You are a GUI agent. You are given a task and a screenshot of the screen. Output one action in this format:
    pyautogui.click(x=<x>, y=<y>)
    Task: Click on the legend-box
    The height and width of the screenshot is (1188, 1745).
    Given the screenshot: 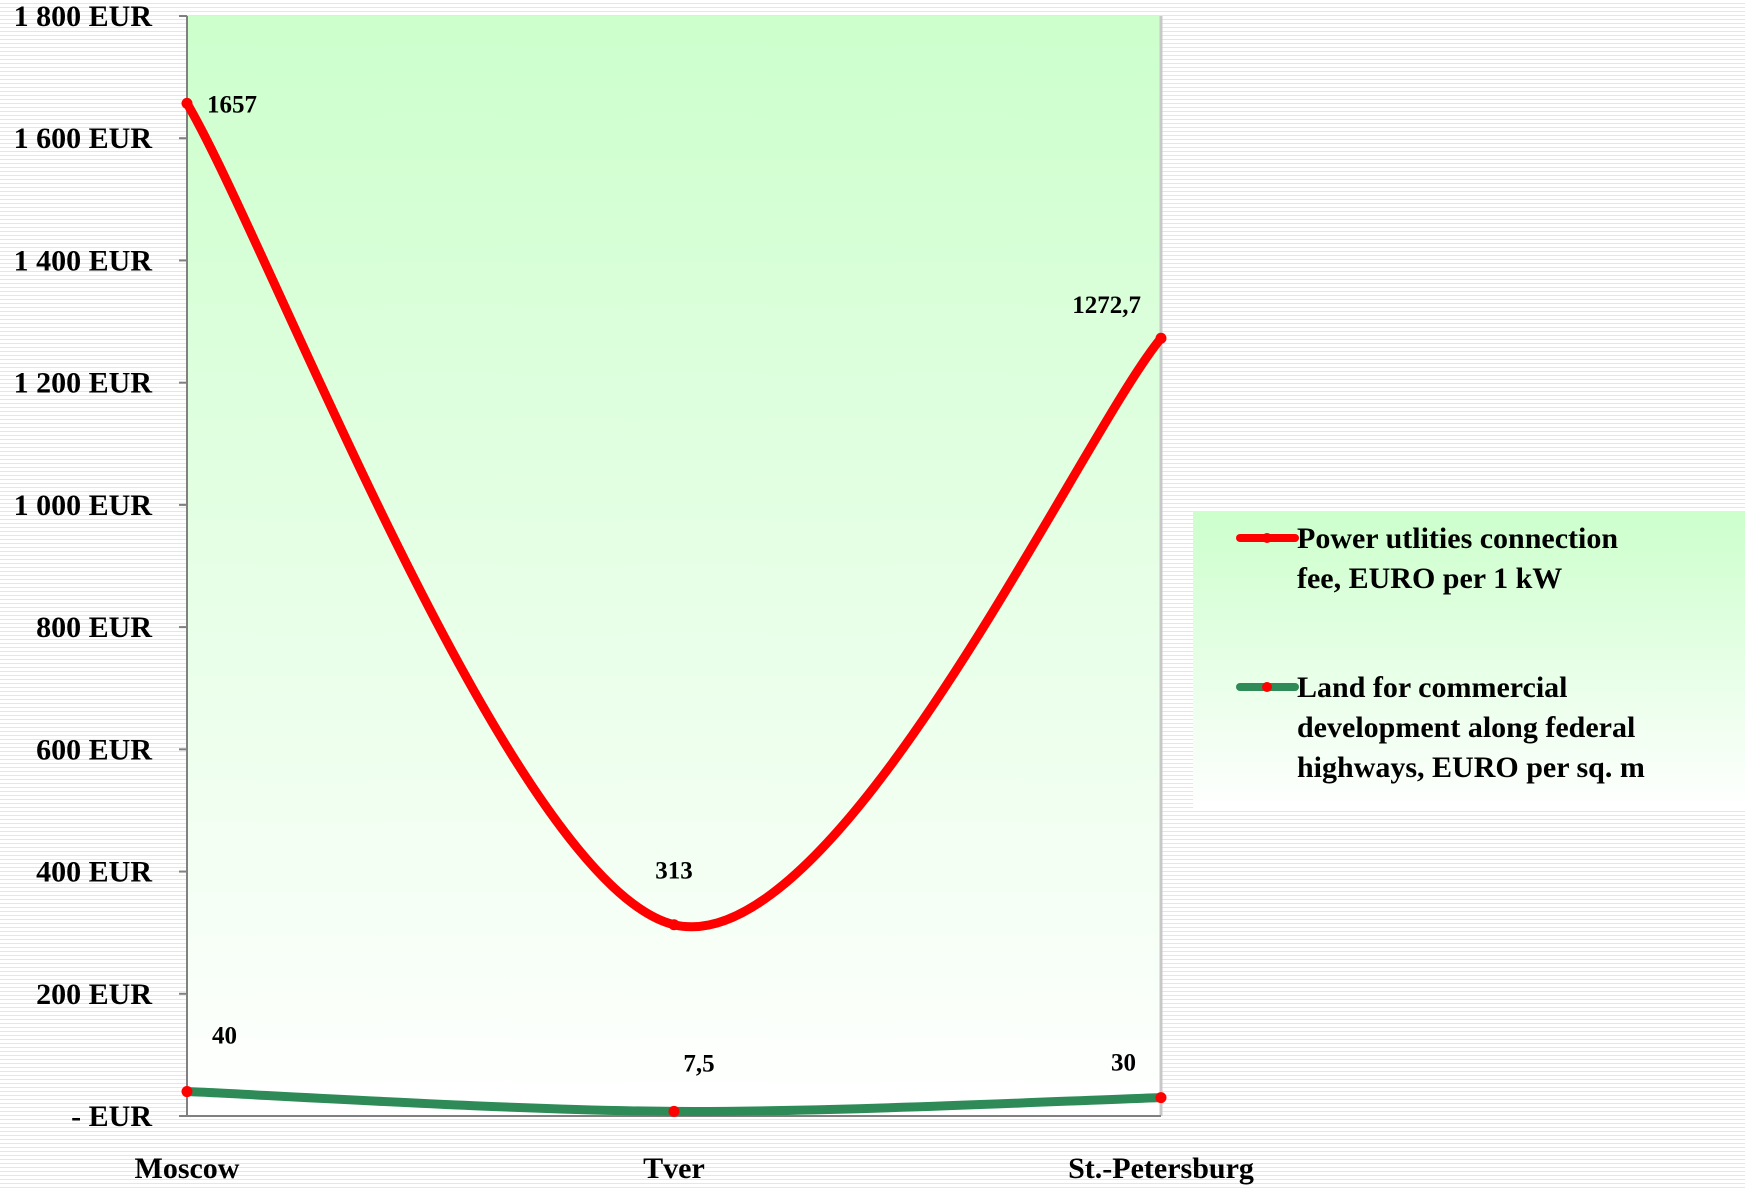 What is the action you would take?
    pyautogui.click(x=1469, y=661)
    